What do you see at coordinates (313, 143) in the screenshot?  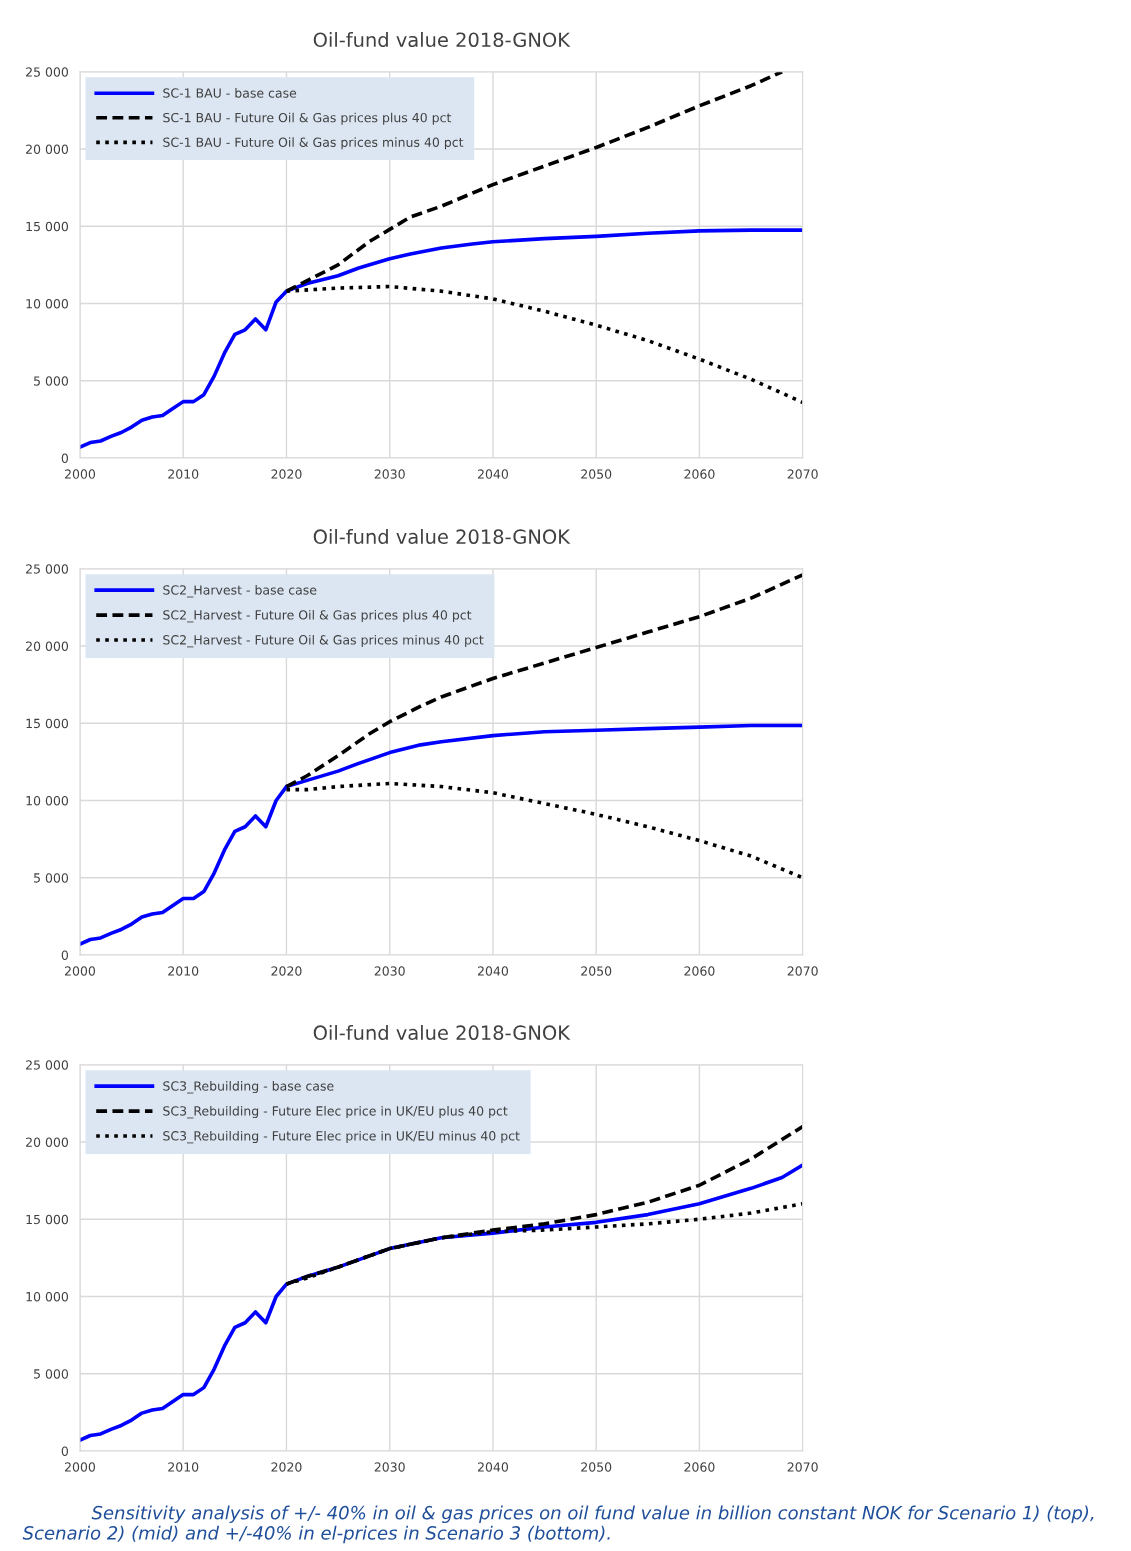 I see `legend-label: SC-1 BAU - Future Oil & Gas prices minus 40 pct` at bounding box center [313, 143].